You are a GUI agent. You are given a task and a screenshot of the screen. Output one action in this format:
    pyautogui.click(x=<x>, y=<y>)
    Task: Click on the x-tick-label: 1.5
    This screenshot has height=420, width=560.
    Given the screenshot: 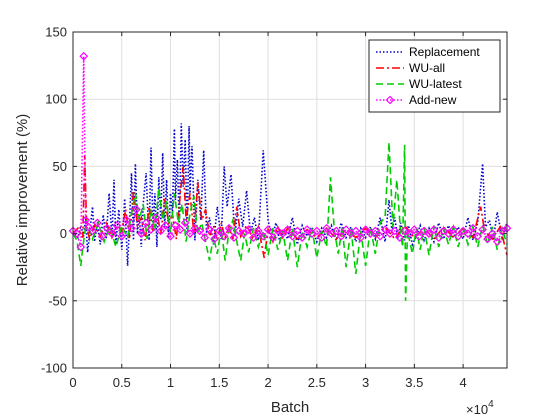 What is the action you would take?
    pyautogui.click(x=219, y=382)
    